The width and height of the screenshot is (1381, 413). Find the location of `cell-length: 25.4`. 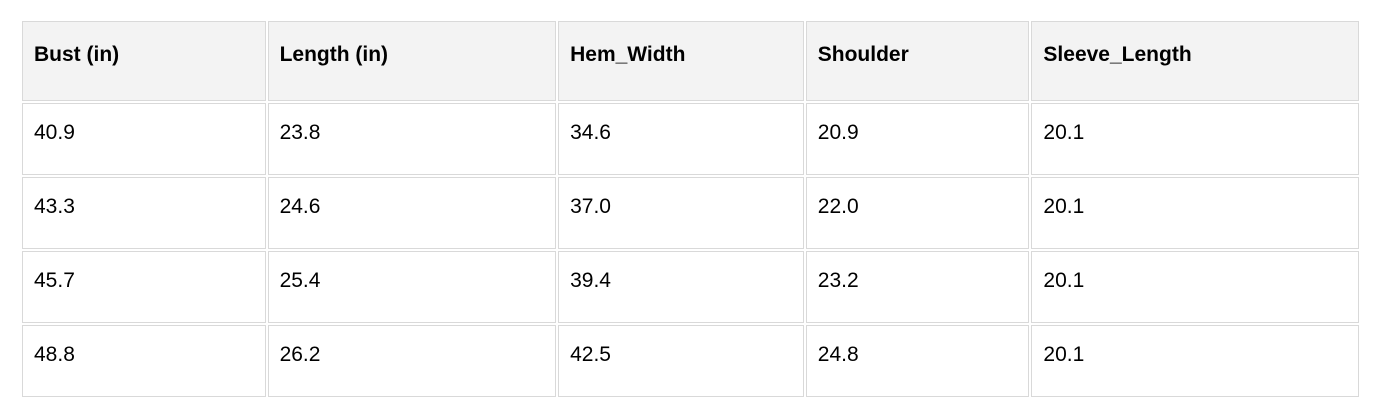

cell-length: 25.4 is located at coordinates (412, 287).